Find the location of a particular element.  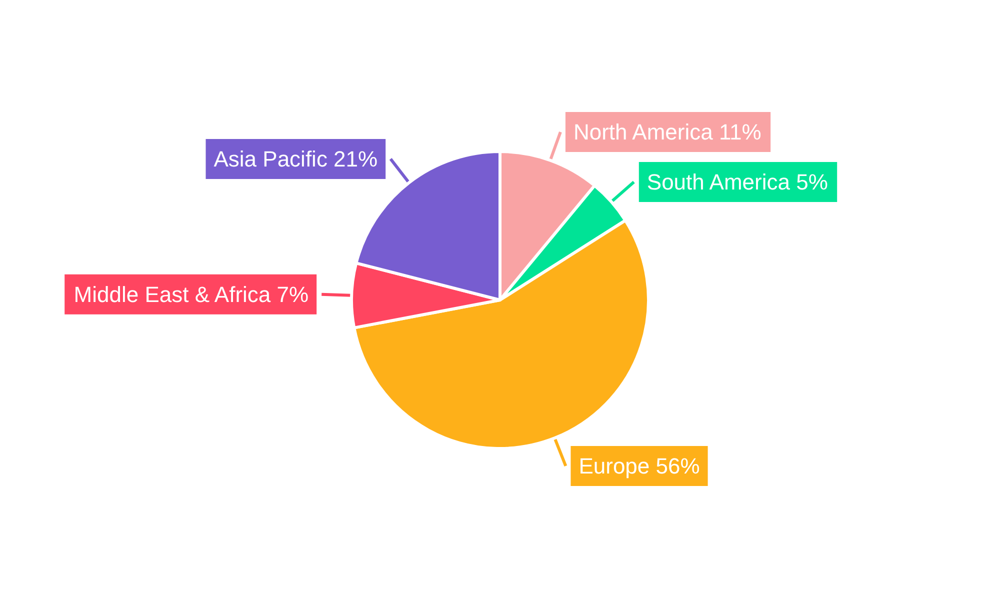

slice-label: Middle East & Africa 7% is located at coordinates (191, 294).